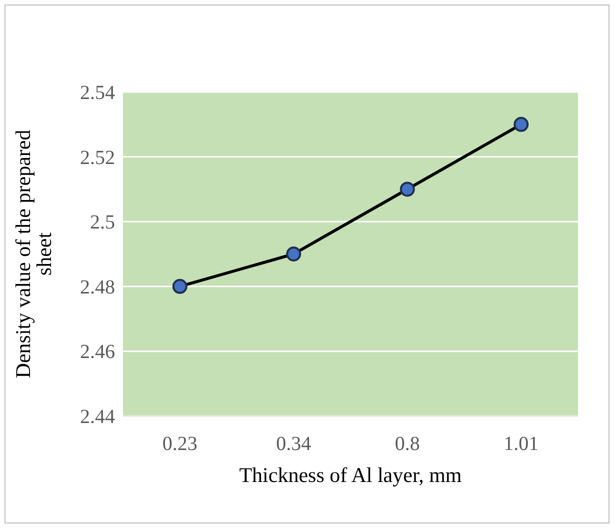 This screenshot has height=528, width=614. I want to click on x-axis-title: Thickness of Al layer, mm, so click(350, 475).